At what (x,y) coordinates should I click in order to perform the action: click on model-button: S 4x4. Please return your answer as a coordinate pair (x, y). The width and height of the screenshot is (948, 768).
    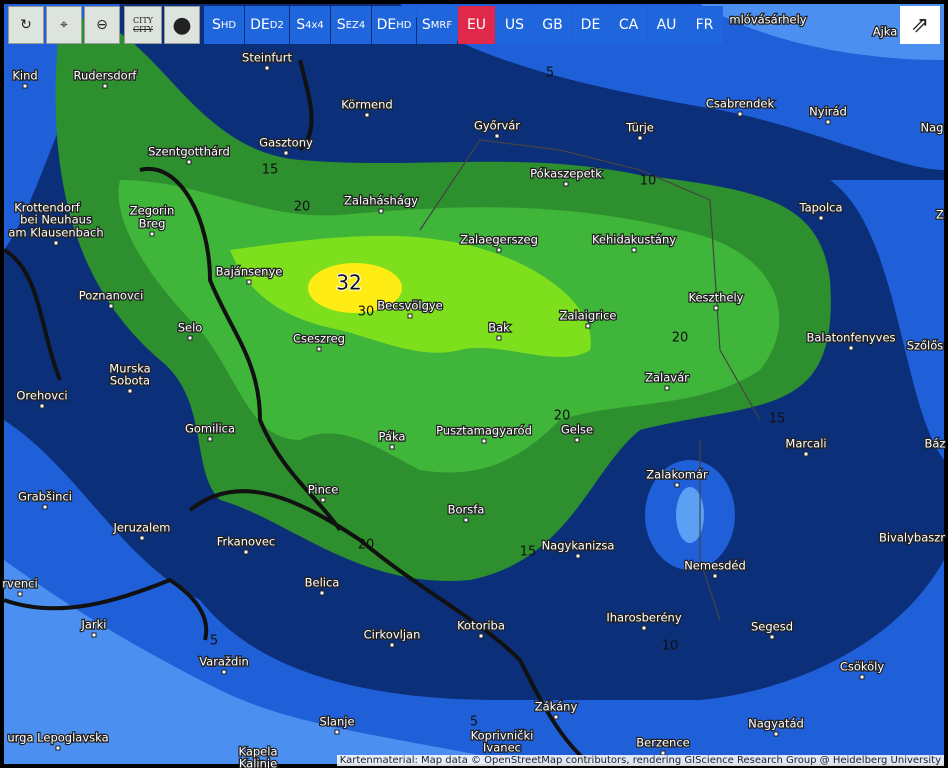
    Looking at the image, I should click on (310, 25).